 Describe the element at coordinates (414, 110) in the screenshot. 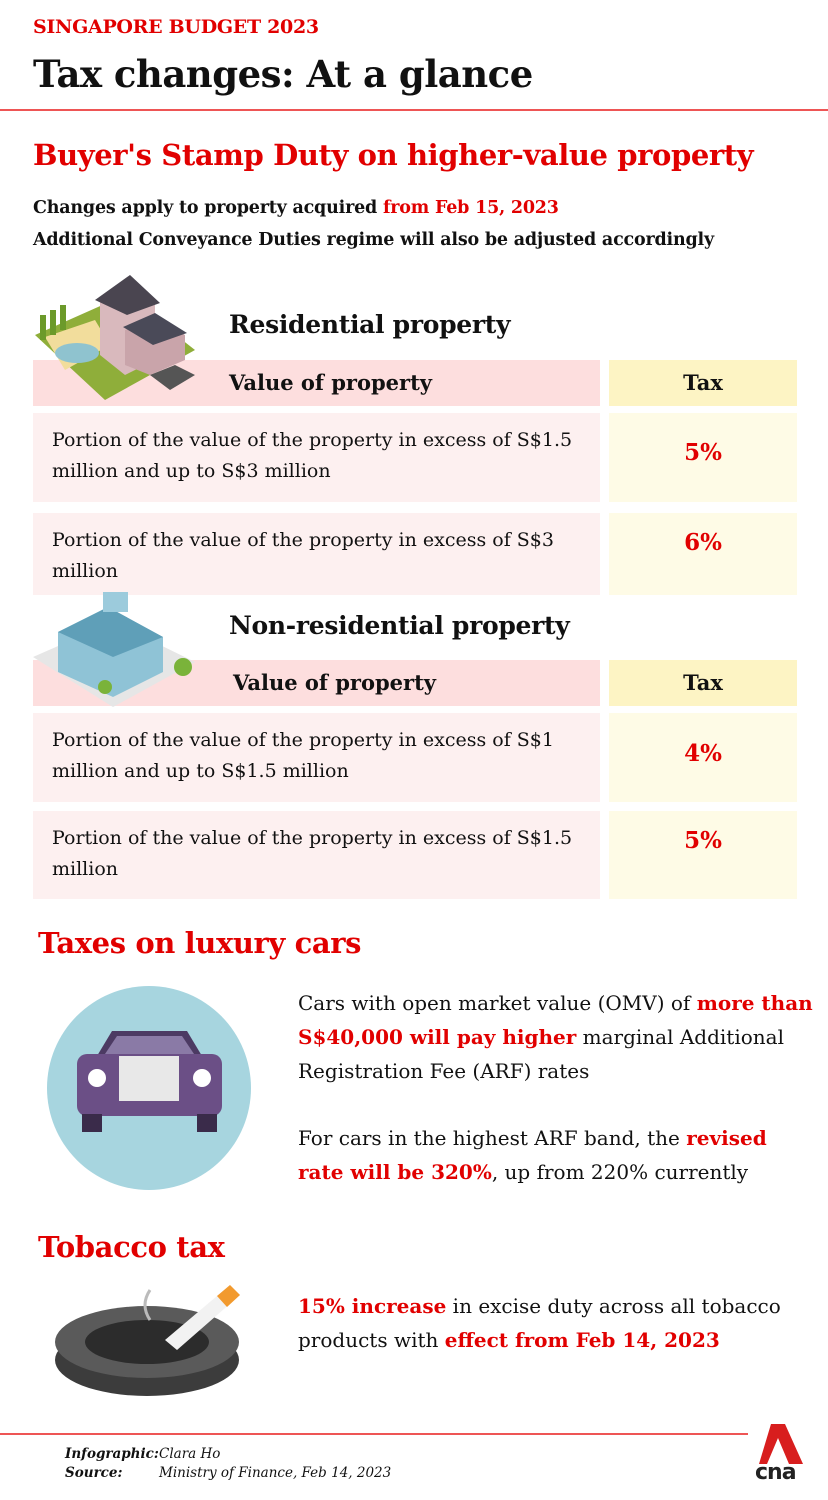

I see `divider` at that location.